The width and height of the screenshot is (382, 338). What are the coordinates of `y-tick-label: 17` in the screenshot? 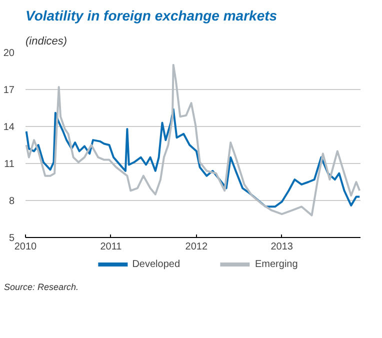 It's located at (9, 90).